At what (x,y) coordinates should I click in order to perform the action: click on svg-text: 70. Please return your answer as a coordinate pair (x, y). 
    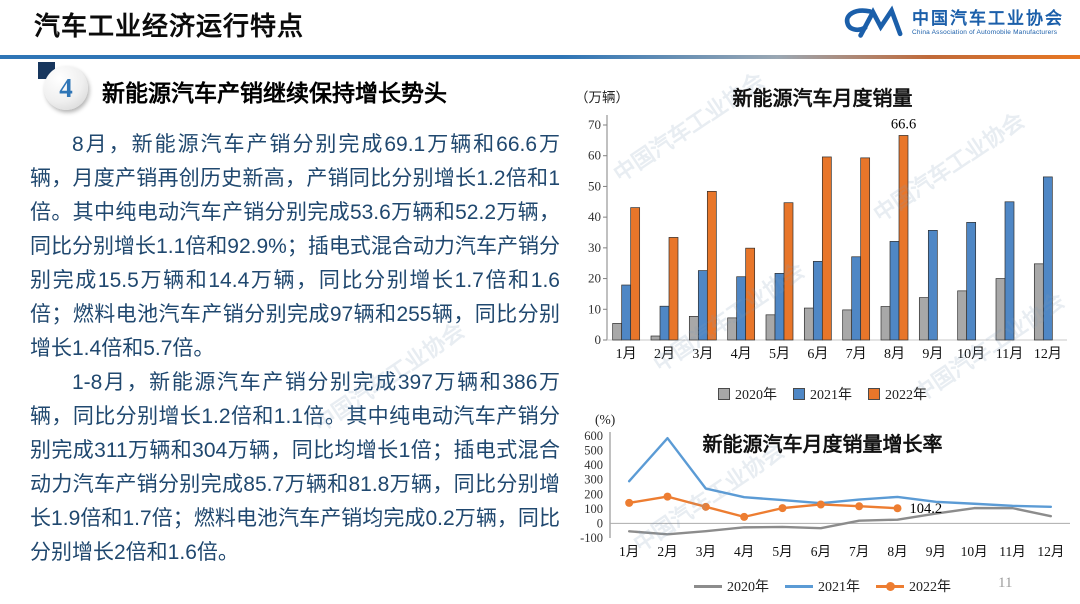
    Looking at the image, I should click on (594, 124).